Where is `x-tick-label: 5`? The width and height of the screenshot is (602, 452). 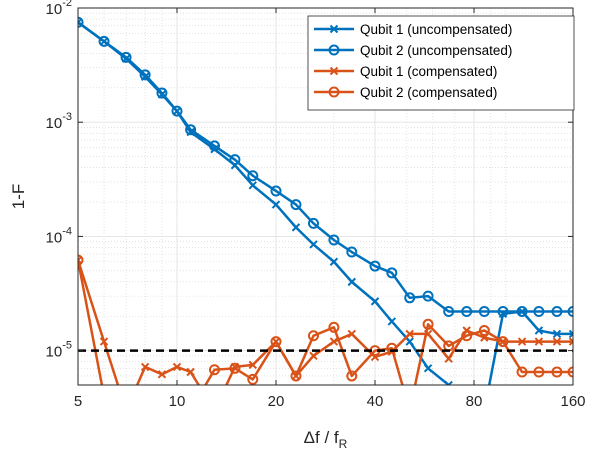 x-tick-label: 5 is located at coordinates (78, 401).